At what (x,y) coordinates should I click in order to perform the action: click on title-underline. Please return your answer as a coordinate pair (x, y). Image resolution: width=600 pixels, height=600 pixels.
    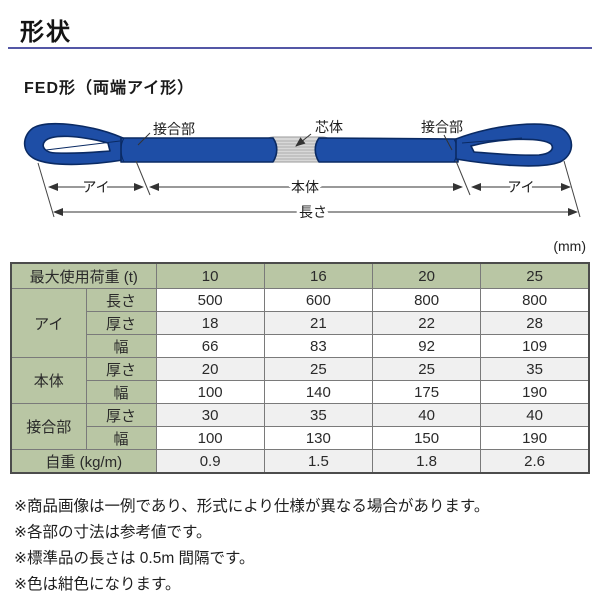
    Looking at the image, I should click on (300, 48).